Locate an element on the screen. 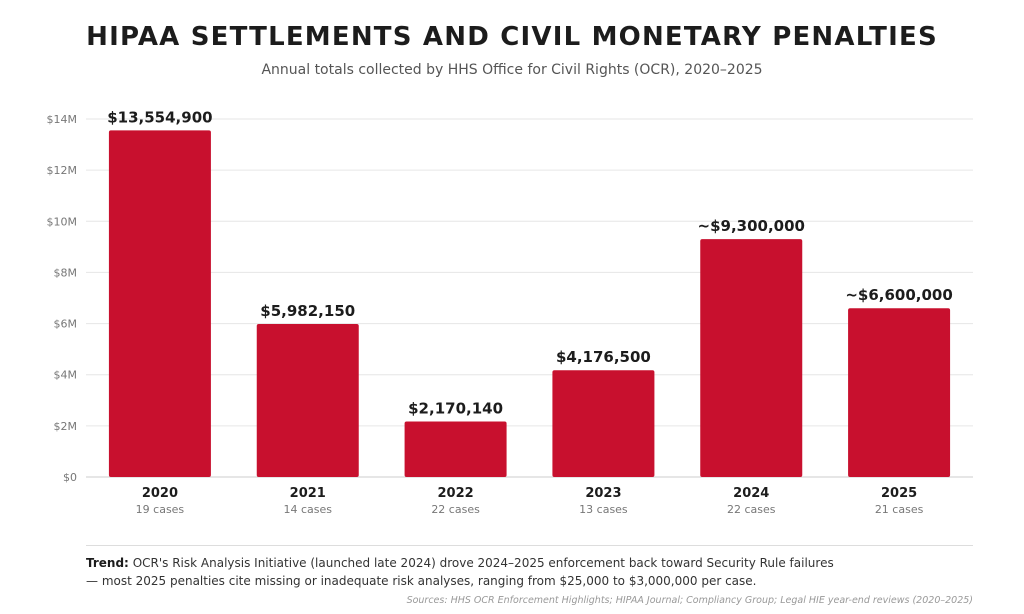 The height and width of the screenshot is (614, 1024). x-tick-label: 2020 is located at coordinates (160, 493).